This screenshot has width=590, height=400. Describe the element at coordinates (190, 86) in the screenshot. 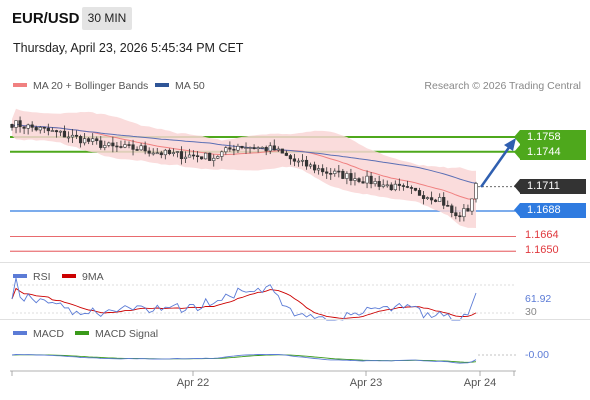

I see `ma50-legend-label: MA 50` at that location.